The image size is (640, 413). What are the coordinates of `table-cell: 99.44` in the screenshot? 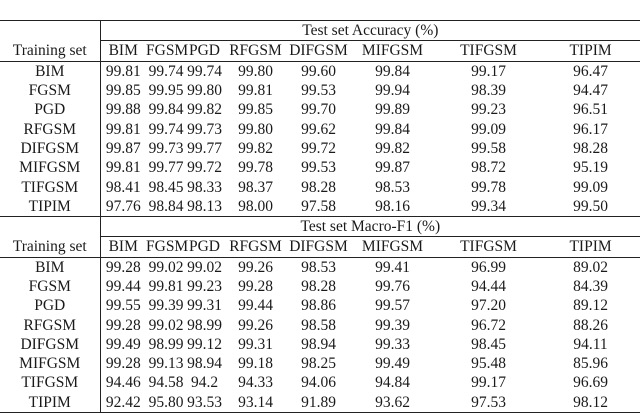 It's located at (123, 286).